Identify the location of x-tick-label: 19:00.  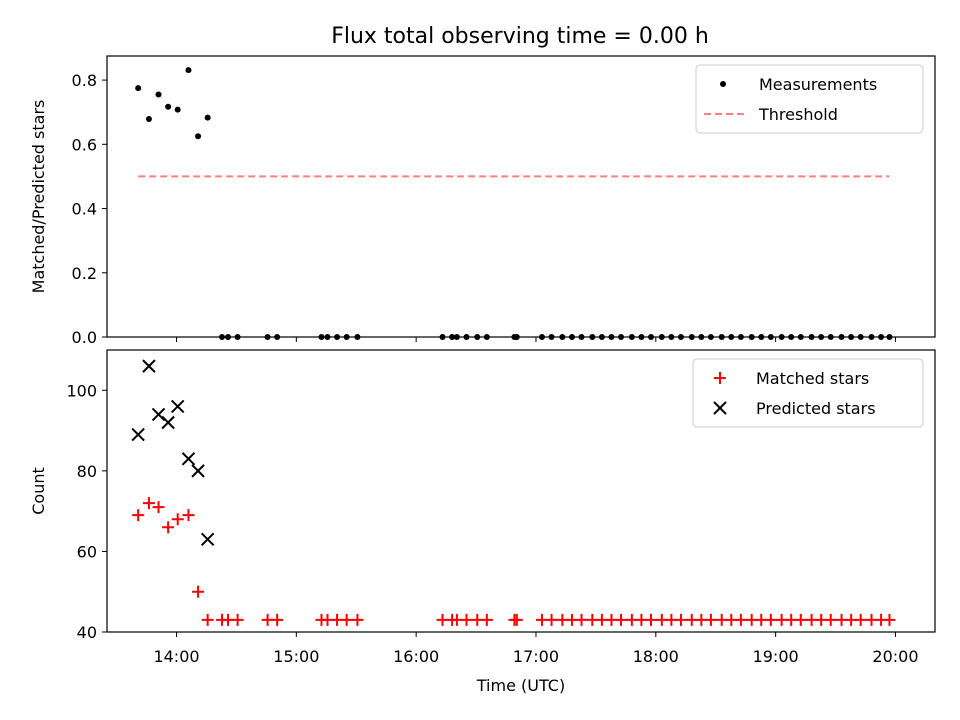
(776, 656).